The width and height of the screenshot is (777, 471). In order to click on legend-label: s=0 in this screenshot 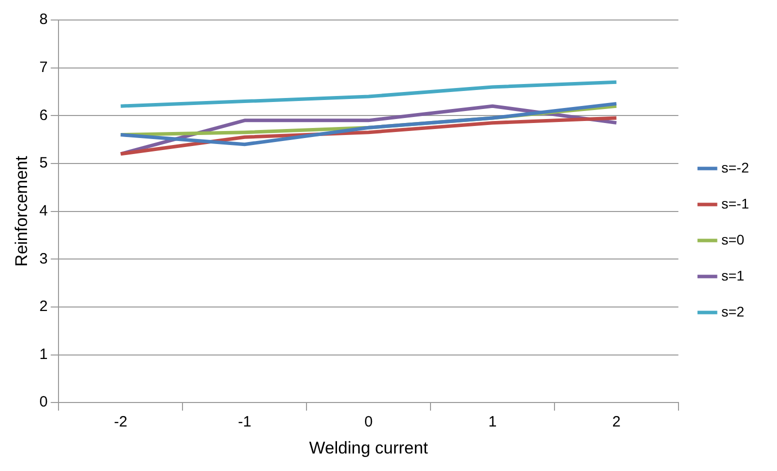, I will do `click(733, 239)`.